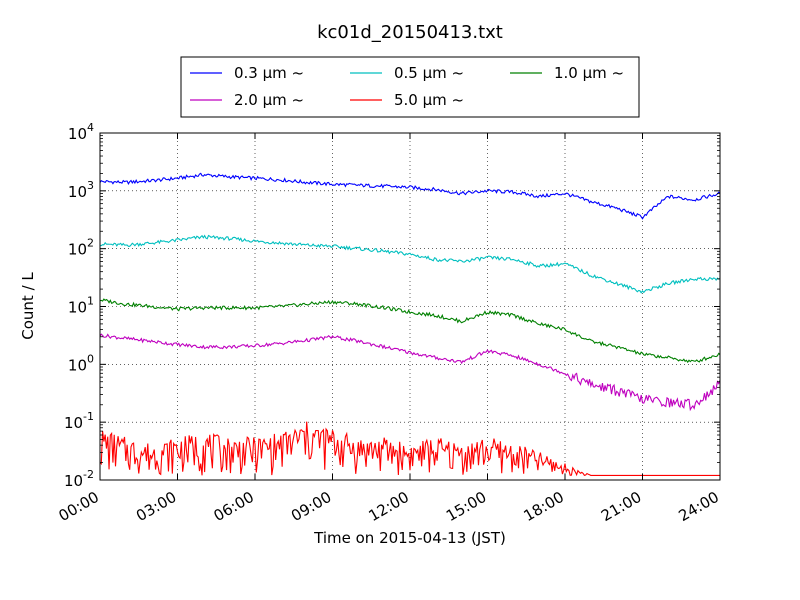 This screenshot has height=600, width=800. I want to click on y-tick-label: 10⁴, so click(81, 132).